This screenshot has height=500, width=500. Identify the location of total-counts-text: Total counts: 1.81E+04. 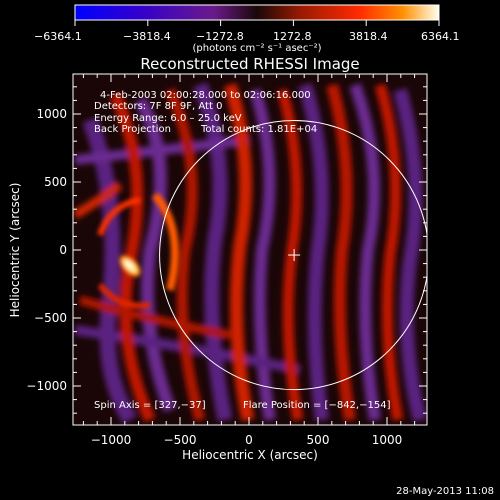
(258, 129).